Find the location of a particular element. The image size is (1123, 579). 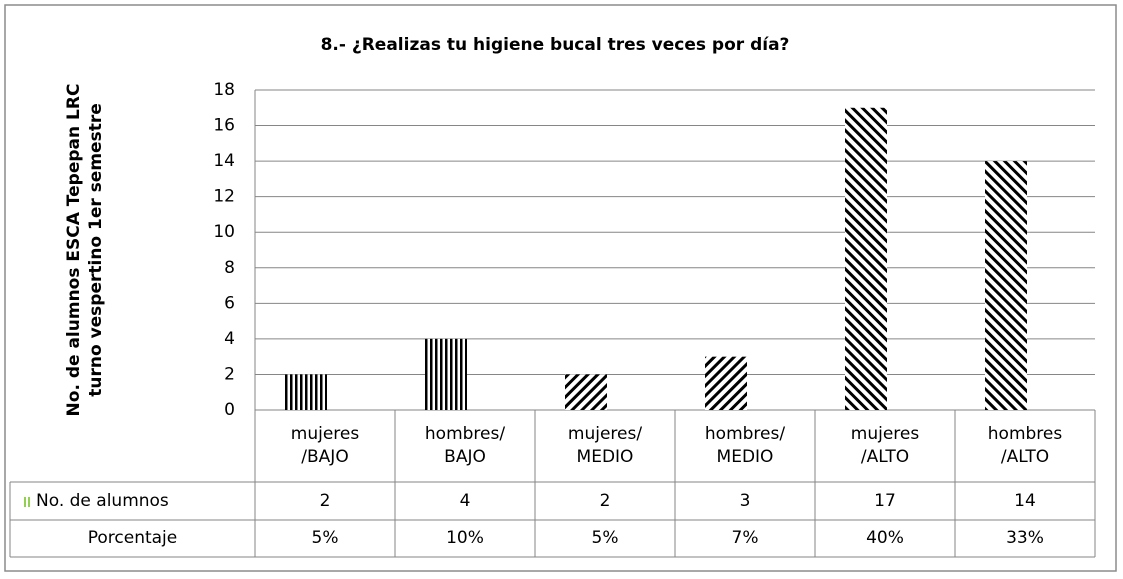

y-tick-label: 14 is located at coordinates (224, 161).